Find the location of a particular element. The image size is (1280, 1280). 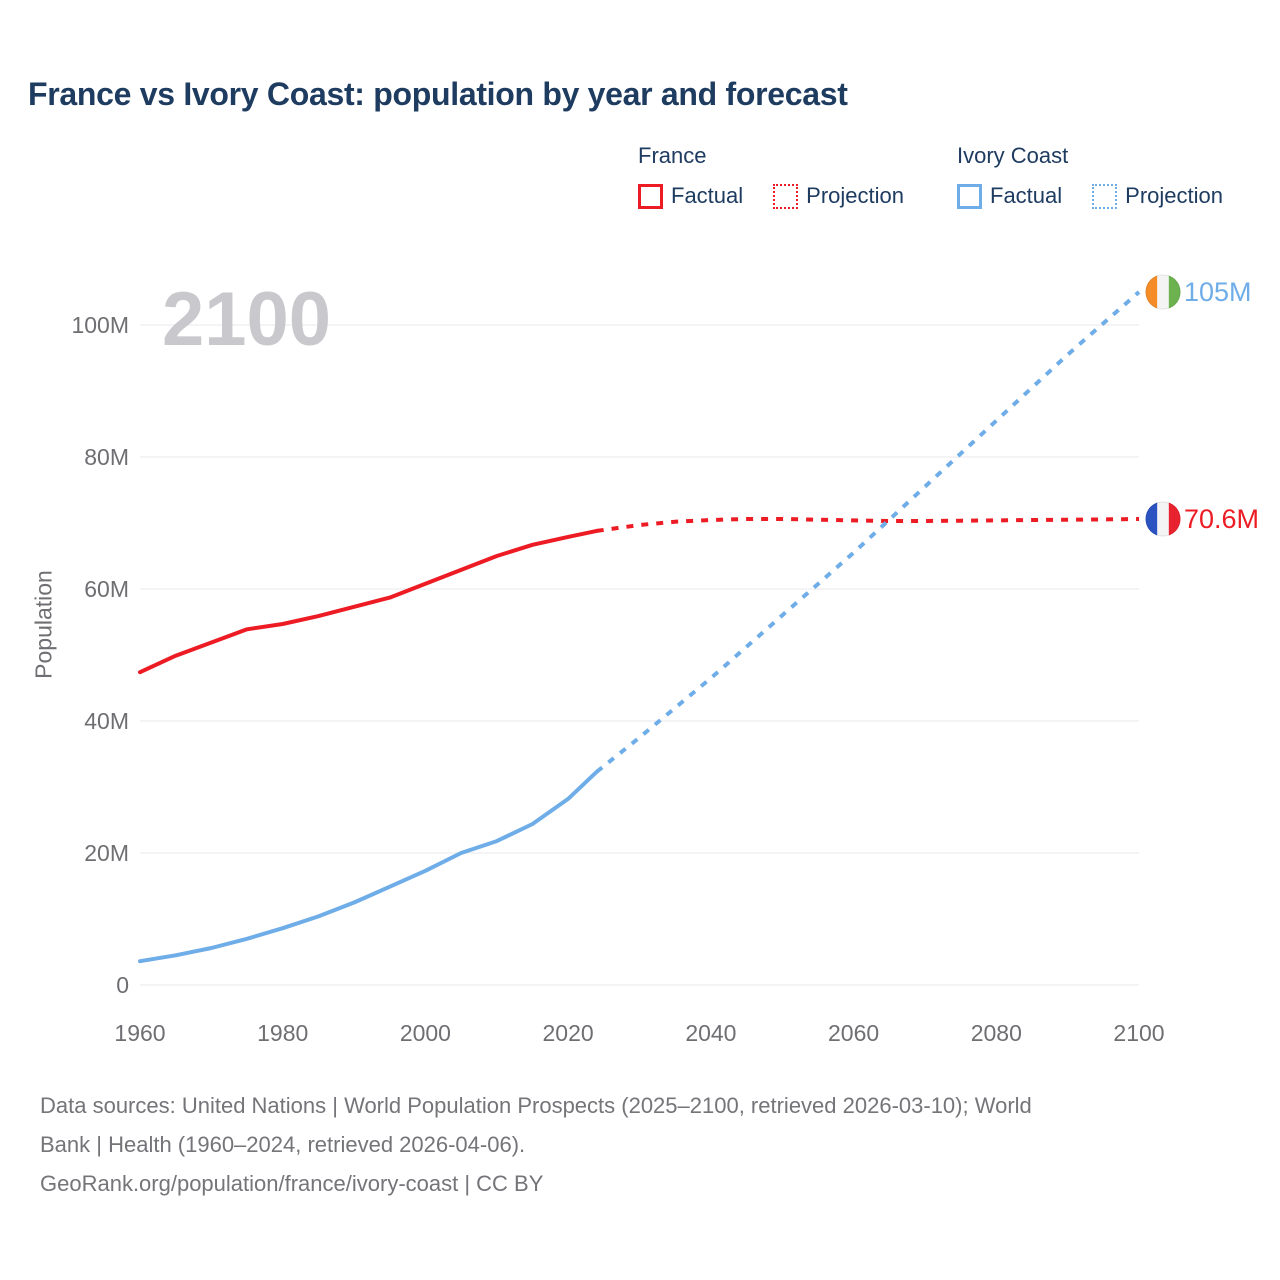

y-tick-label: 100M is located at coordinates (100, 325).